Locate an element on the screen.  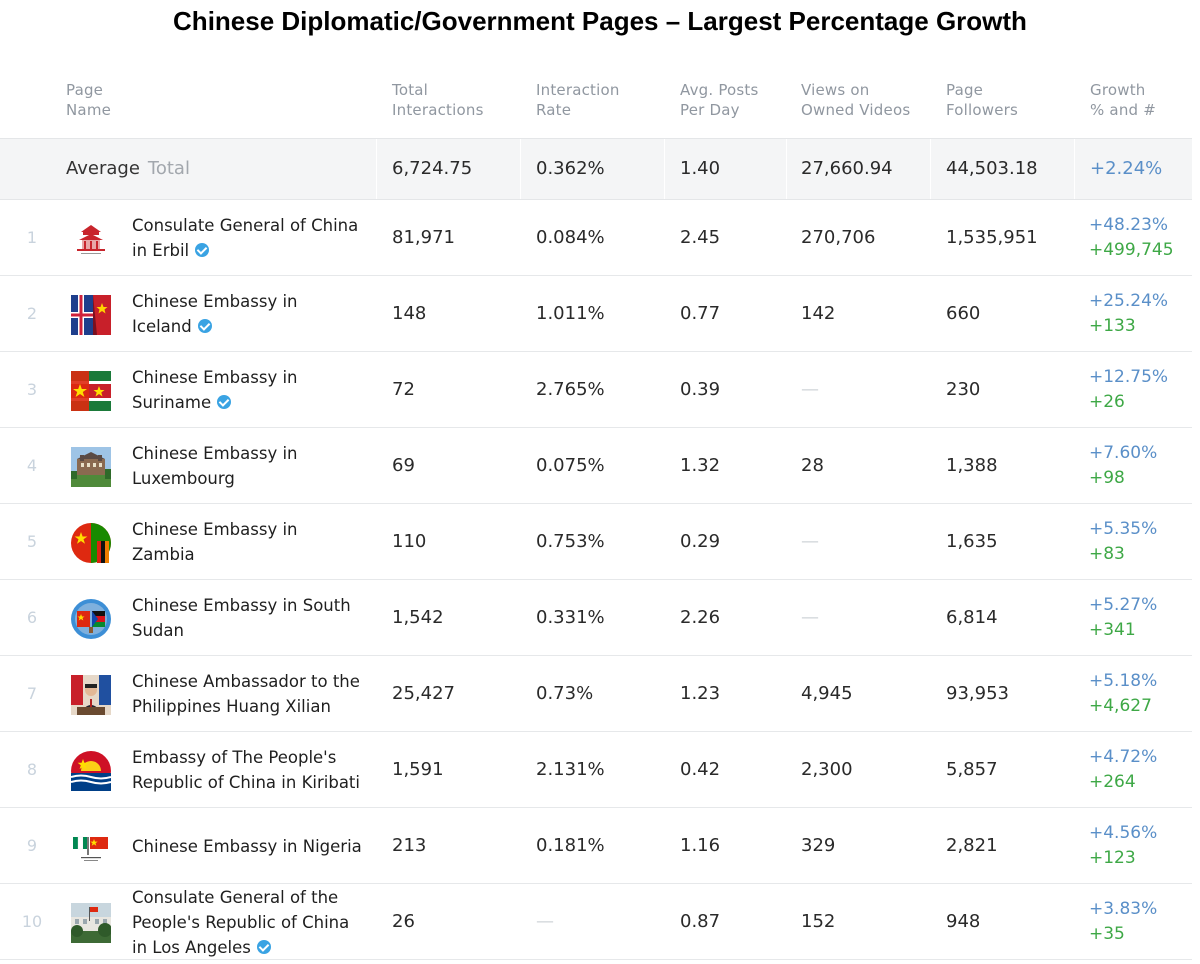
average-label: Average Total is located at coordinates (128, 169).